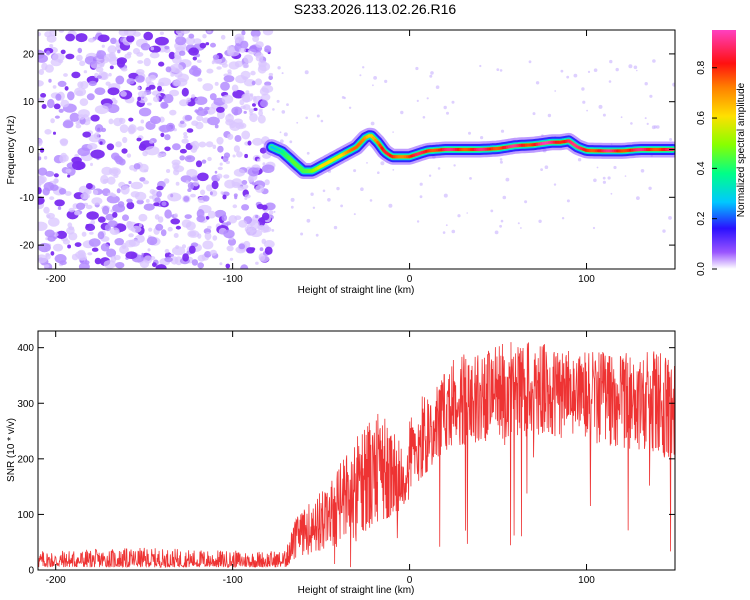 This screenshot has width=750, height=600. Describe the element at coordinates (701, 218) in the screenshot. I see `colorbar-tick-label: 0.2` at that location.